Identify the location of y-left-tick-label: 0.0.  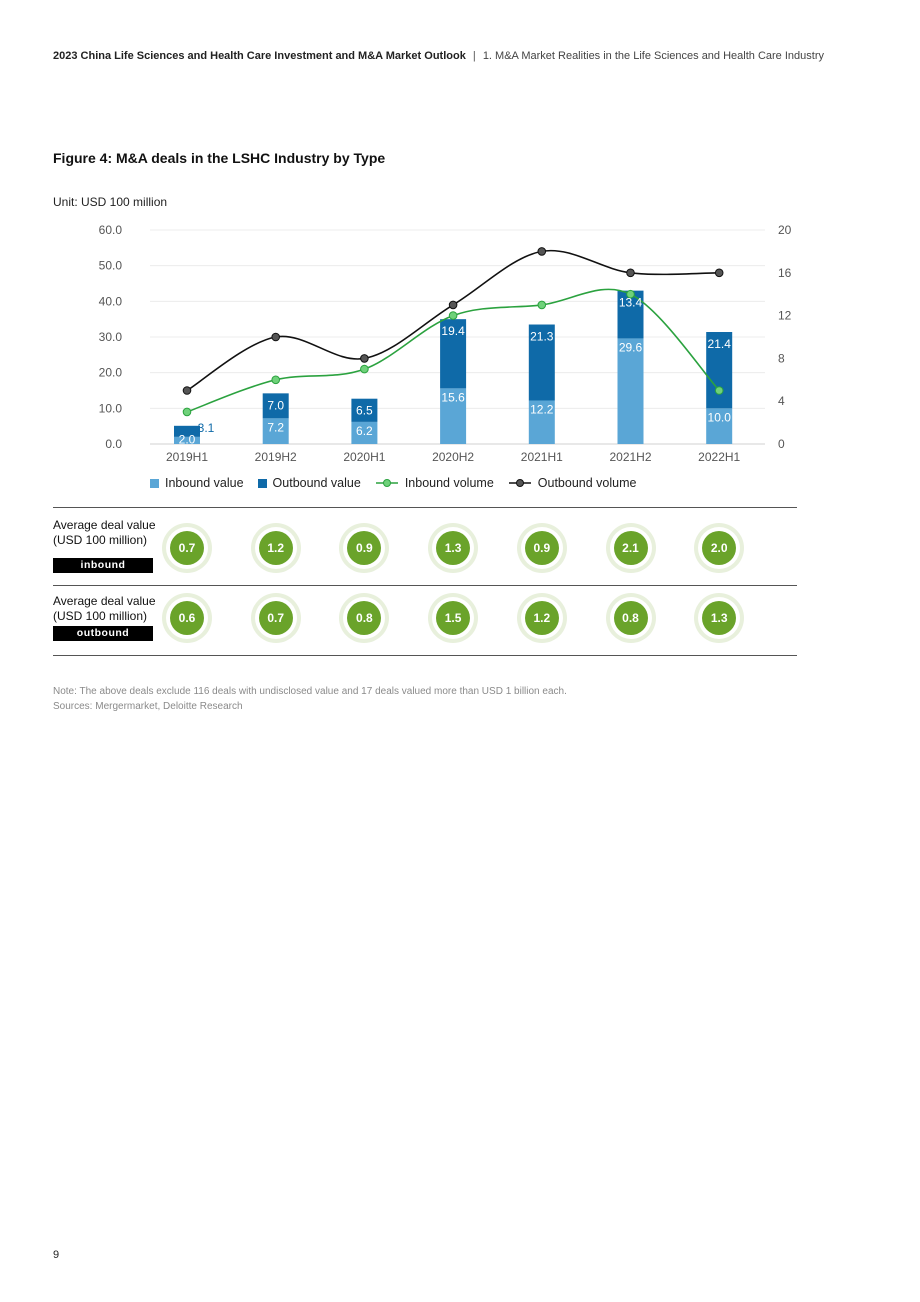
(113, 444).